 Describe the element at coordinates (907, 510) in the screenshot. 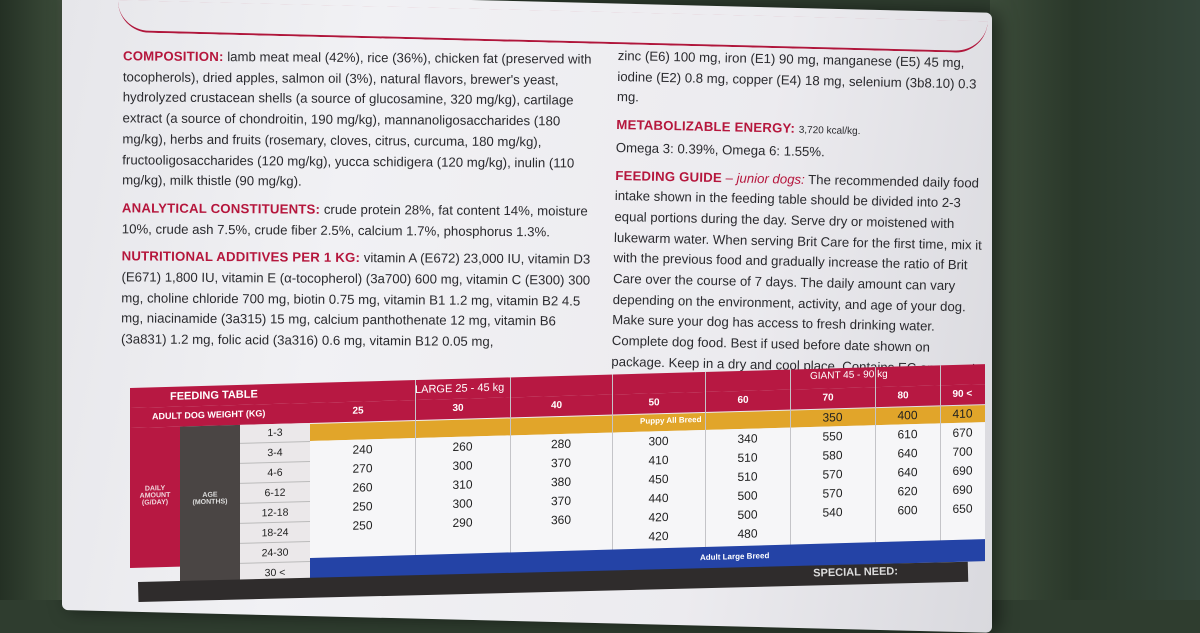

I see `amount-cell: 600` at that location.